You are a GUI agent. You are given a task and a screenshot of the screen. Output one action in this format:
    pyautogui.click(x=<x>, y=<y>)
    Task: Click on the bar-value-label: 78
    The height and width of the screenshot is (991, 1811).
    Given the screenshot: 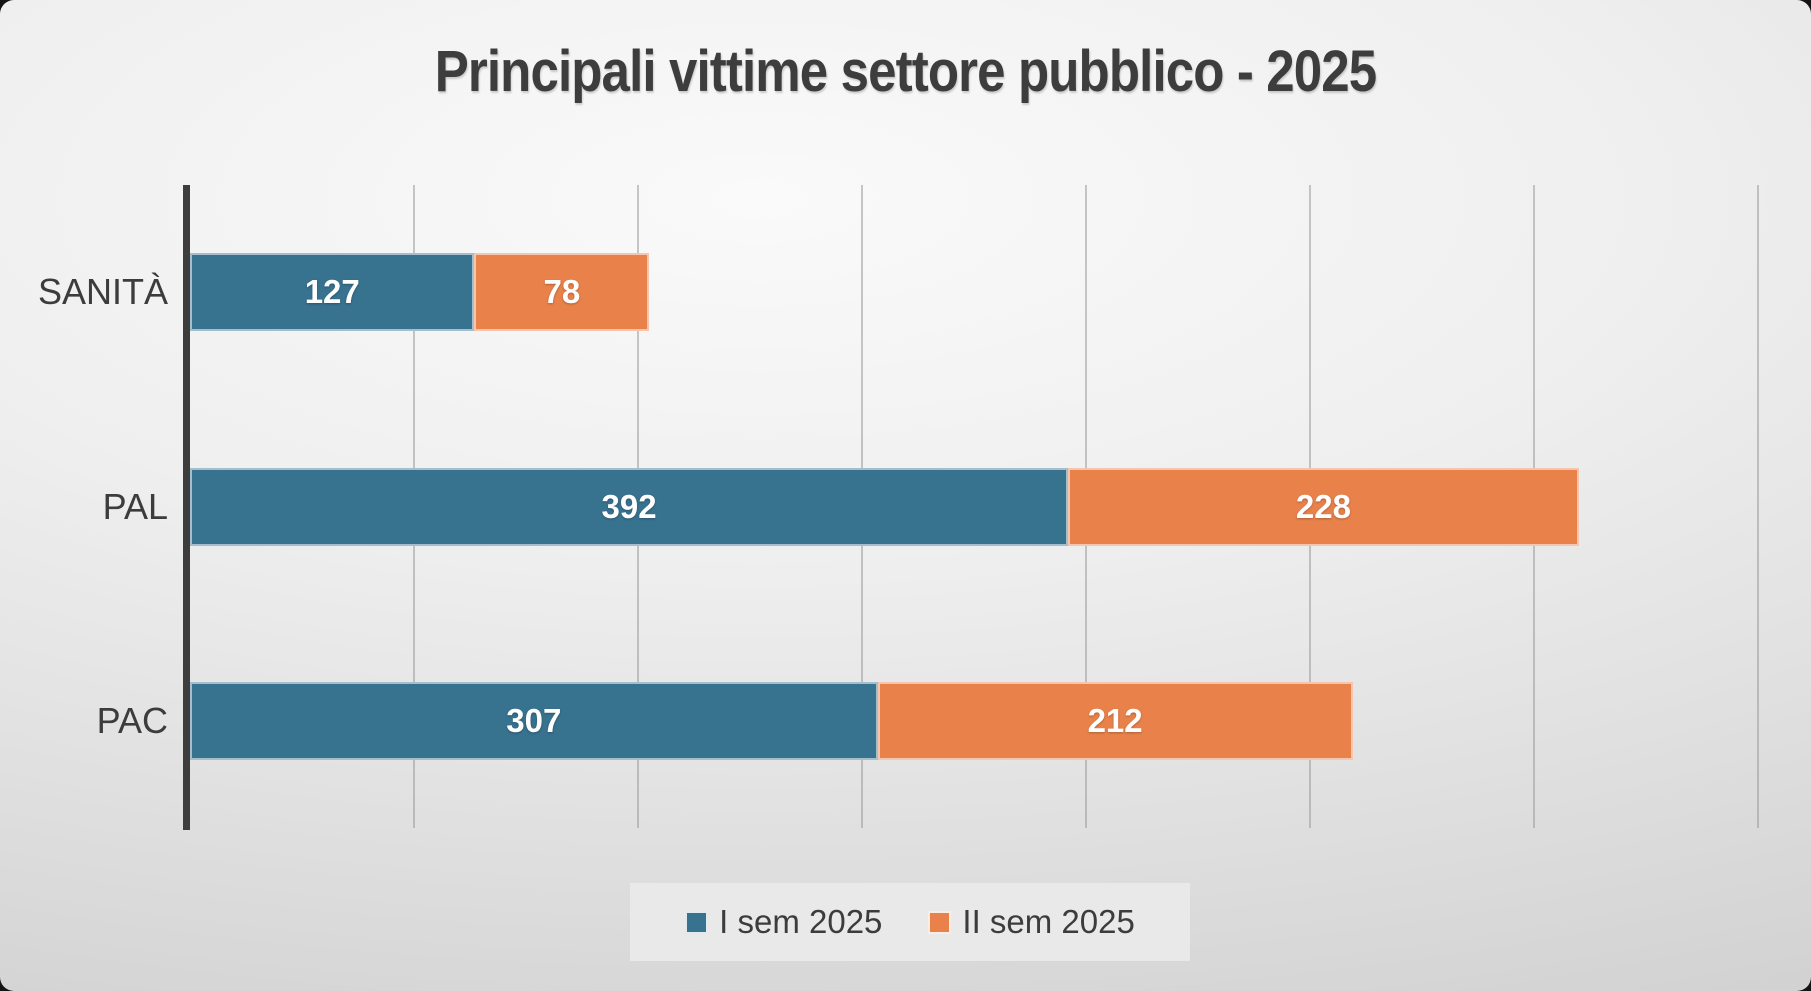 What is the action you would take?
    pyautogui.click(x=562, y=292)
    